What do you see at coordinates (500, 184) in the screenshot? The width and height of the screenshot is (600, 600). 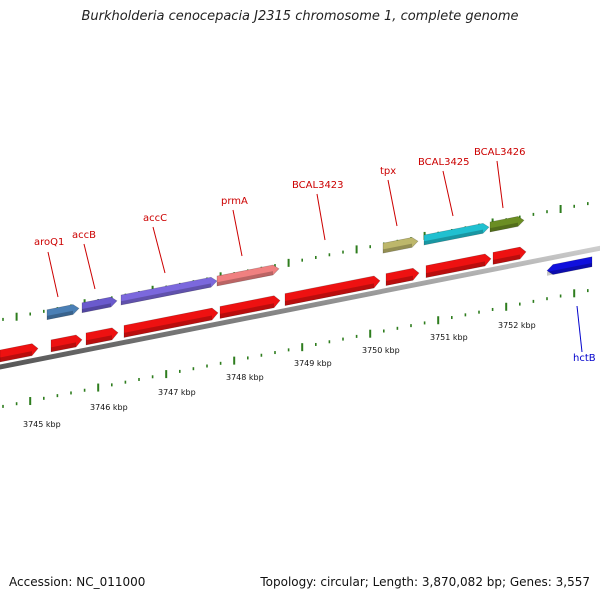 I see `leader-bcal3426` at bounding box center [500, 184].